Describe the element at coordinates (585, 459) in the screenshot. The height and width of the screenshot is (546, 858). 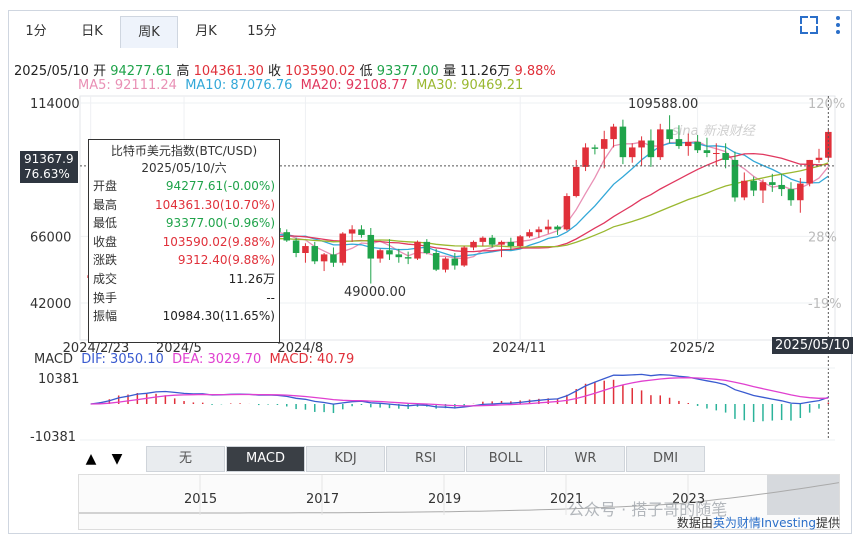
I see `indicator-wr: WR` at that location.